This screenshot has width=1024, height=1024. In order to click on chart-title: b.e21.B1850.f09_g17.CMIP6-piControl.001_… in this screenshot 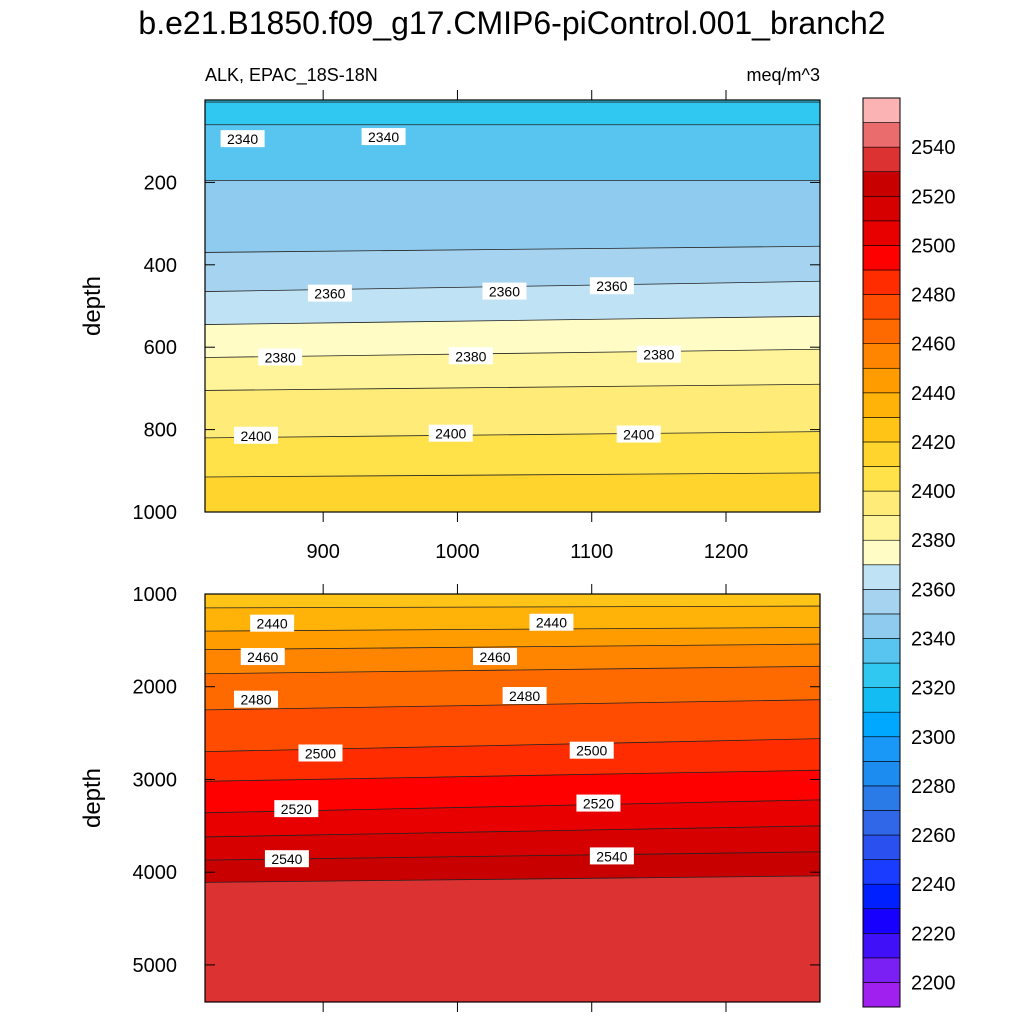, I will do `click(511, 23)`.